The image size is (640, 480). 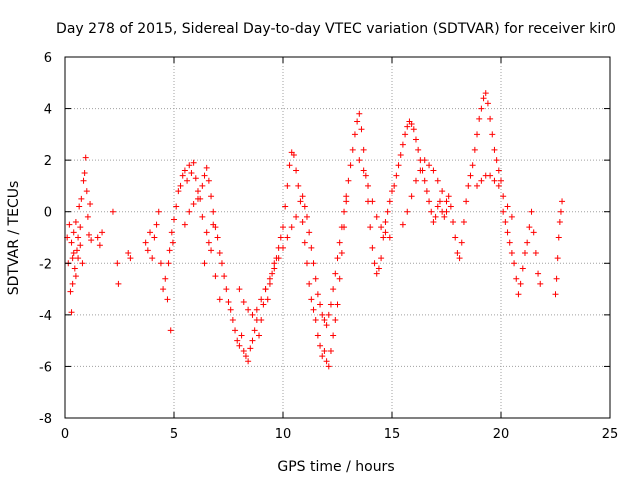 What do you see at coordinates (14, 238) in the screenshot?
I see `y-axis-title: SDTVAR / TECUs` at bounding box center [14, 238].